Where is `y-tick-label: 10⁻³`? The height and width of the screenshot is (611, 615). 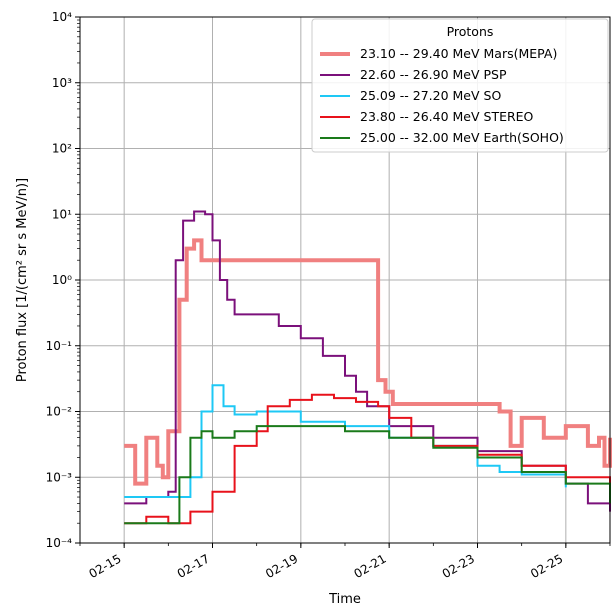 y-tick-label: 10⁻³ is located at coordinates (59, 477).